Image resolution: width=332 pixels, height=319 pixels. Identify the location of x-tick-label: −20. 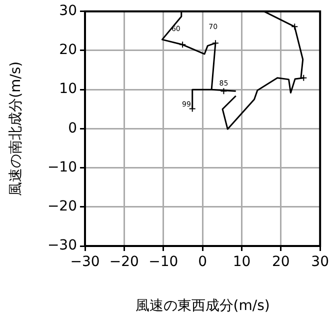
(124, 262).